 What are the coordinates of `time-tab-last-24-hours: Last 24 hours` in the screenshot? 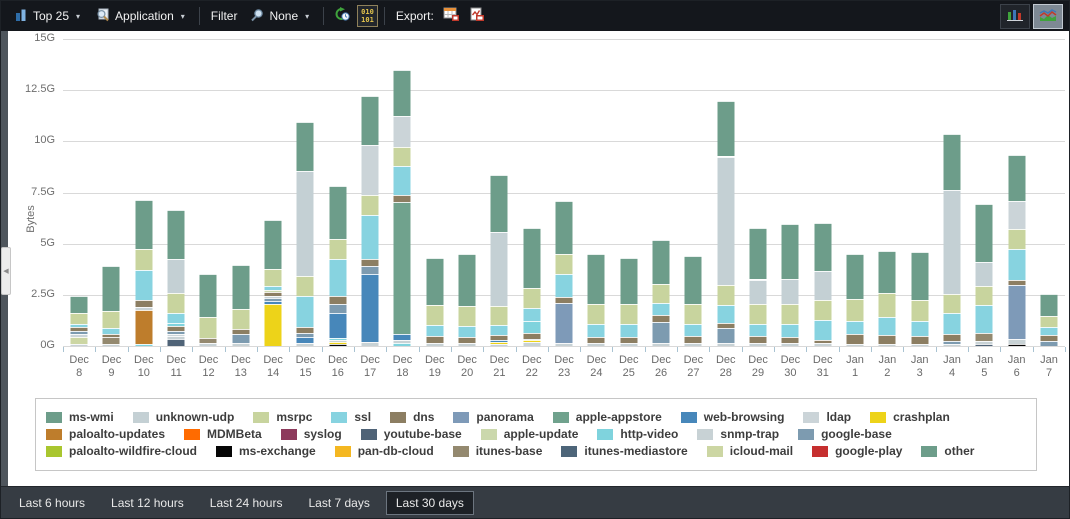 It's located at (246, 502).